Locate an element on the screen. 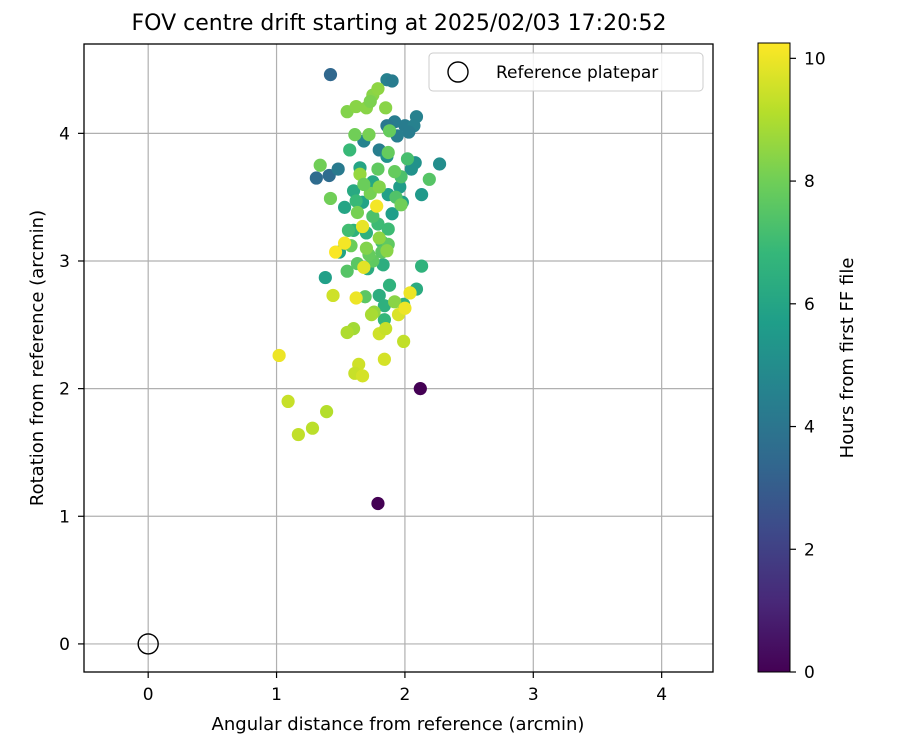 This screenshot has height=750, width=900. colorbar-gradient is located at coordinates (774, 357).